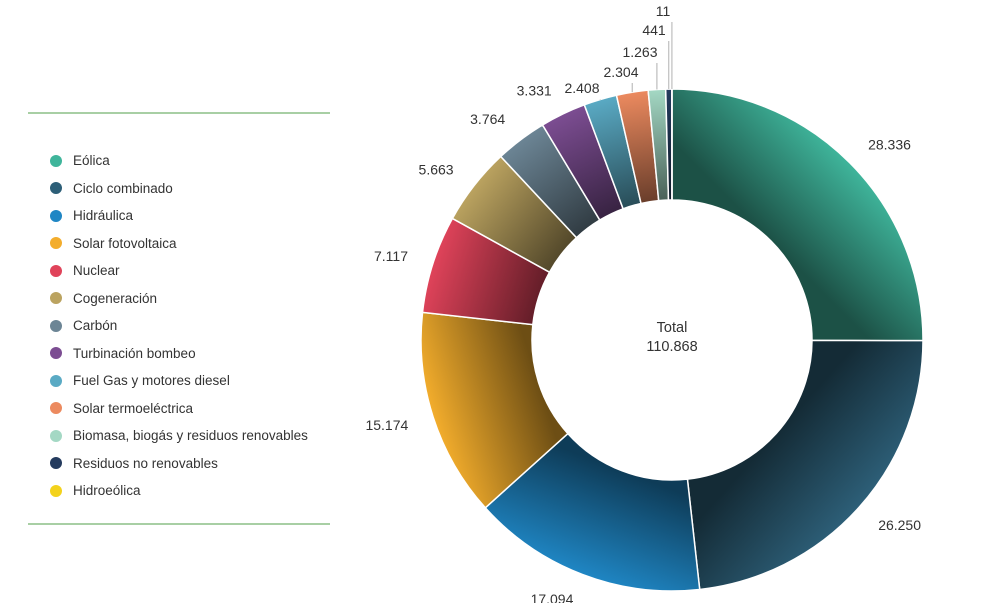 The image size is (992, 603). I want to click on slice-eolica, so click(797, 215).